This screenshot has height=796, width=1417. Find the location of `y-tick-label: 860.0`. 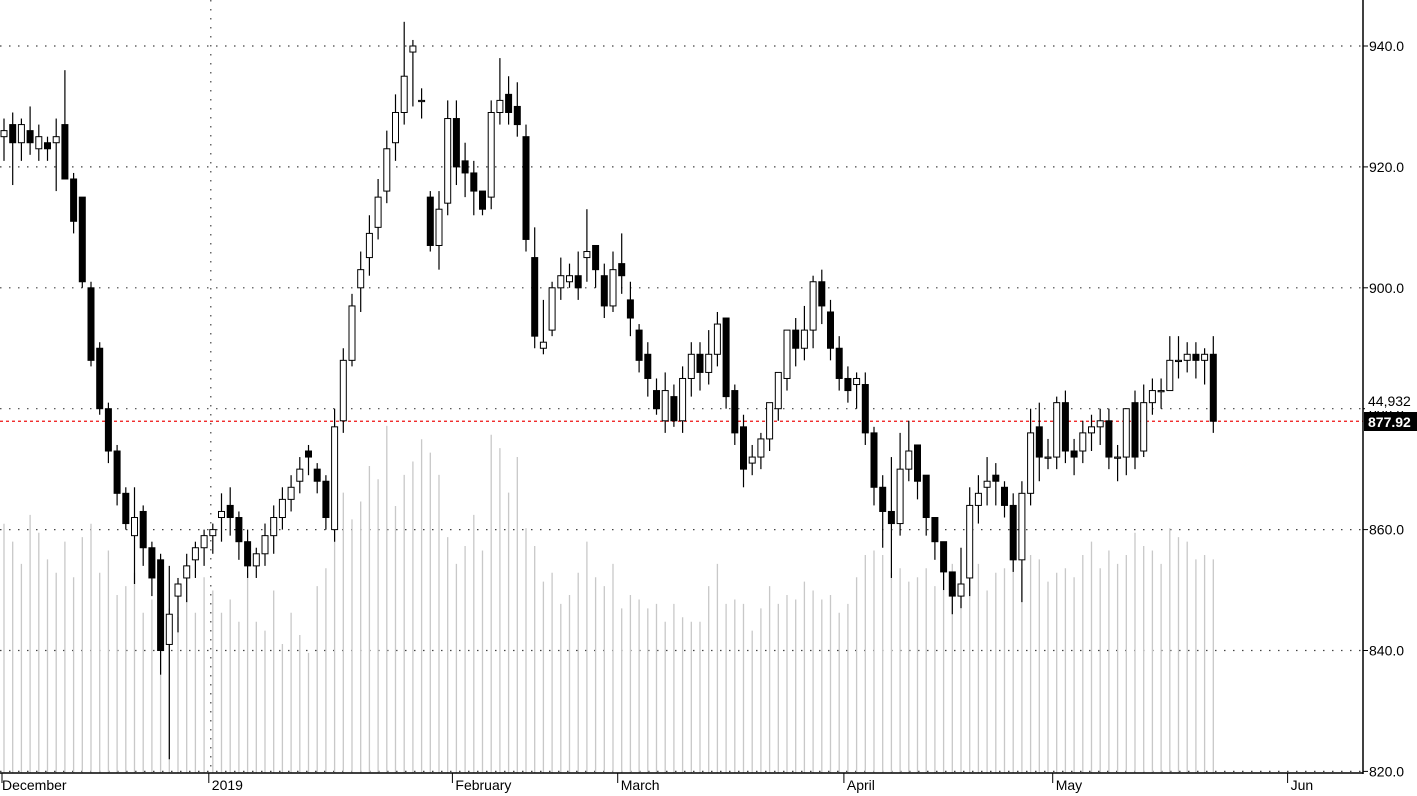

y-tick-label: 860.0 is located at coordinates (1386, 530).